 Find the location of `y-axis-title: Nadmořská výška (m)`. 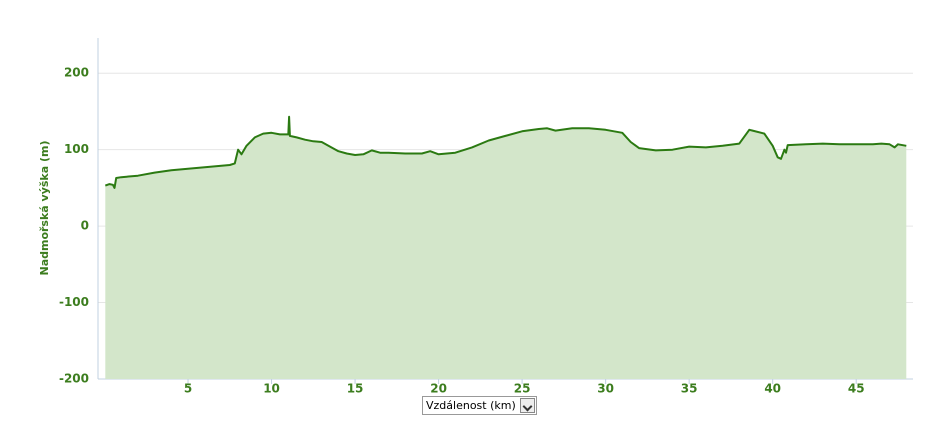

y-axis-title: Nadmořská výška (m) is located at coordinates (44, 207).